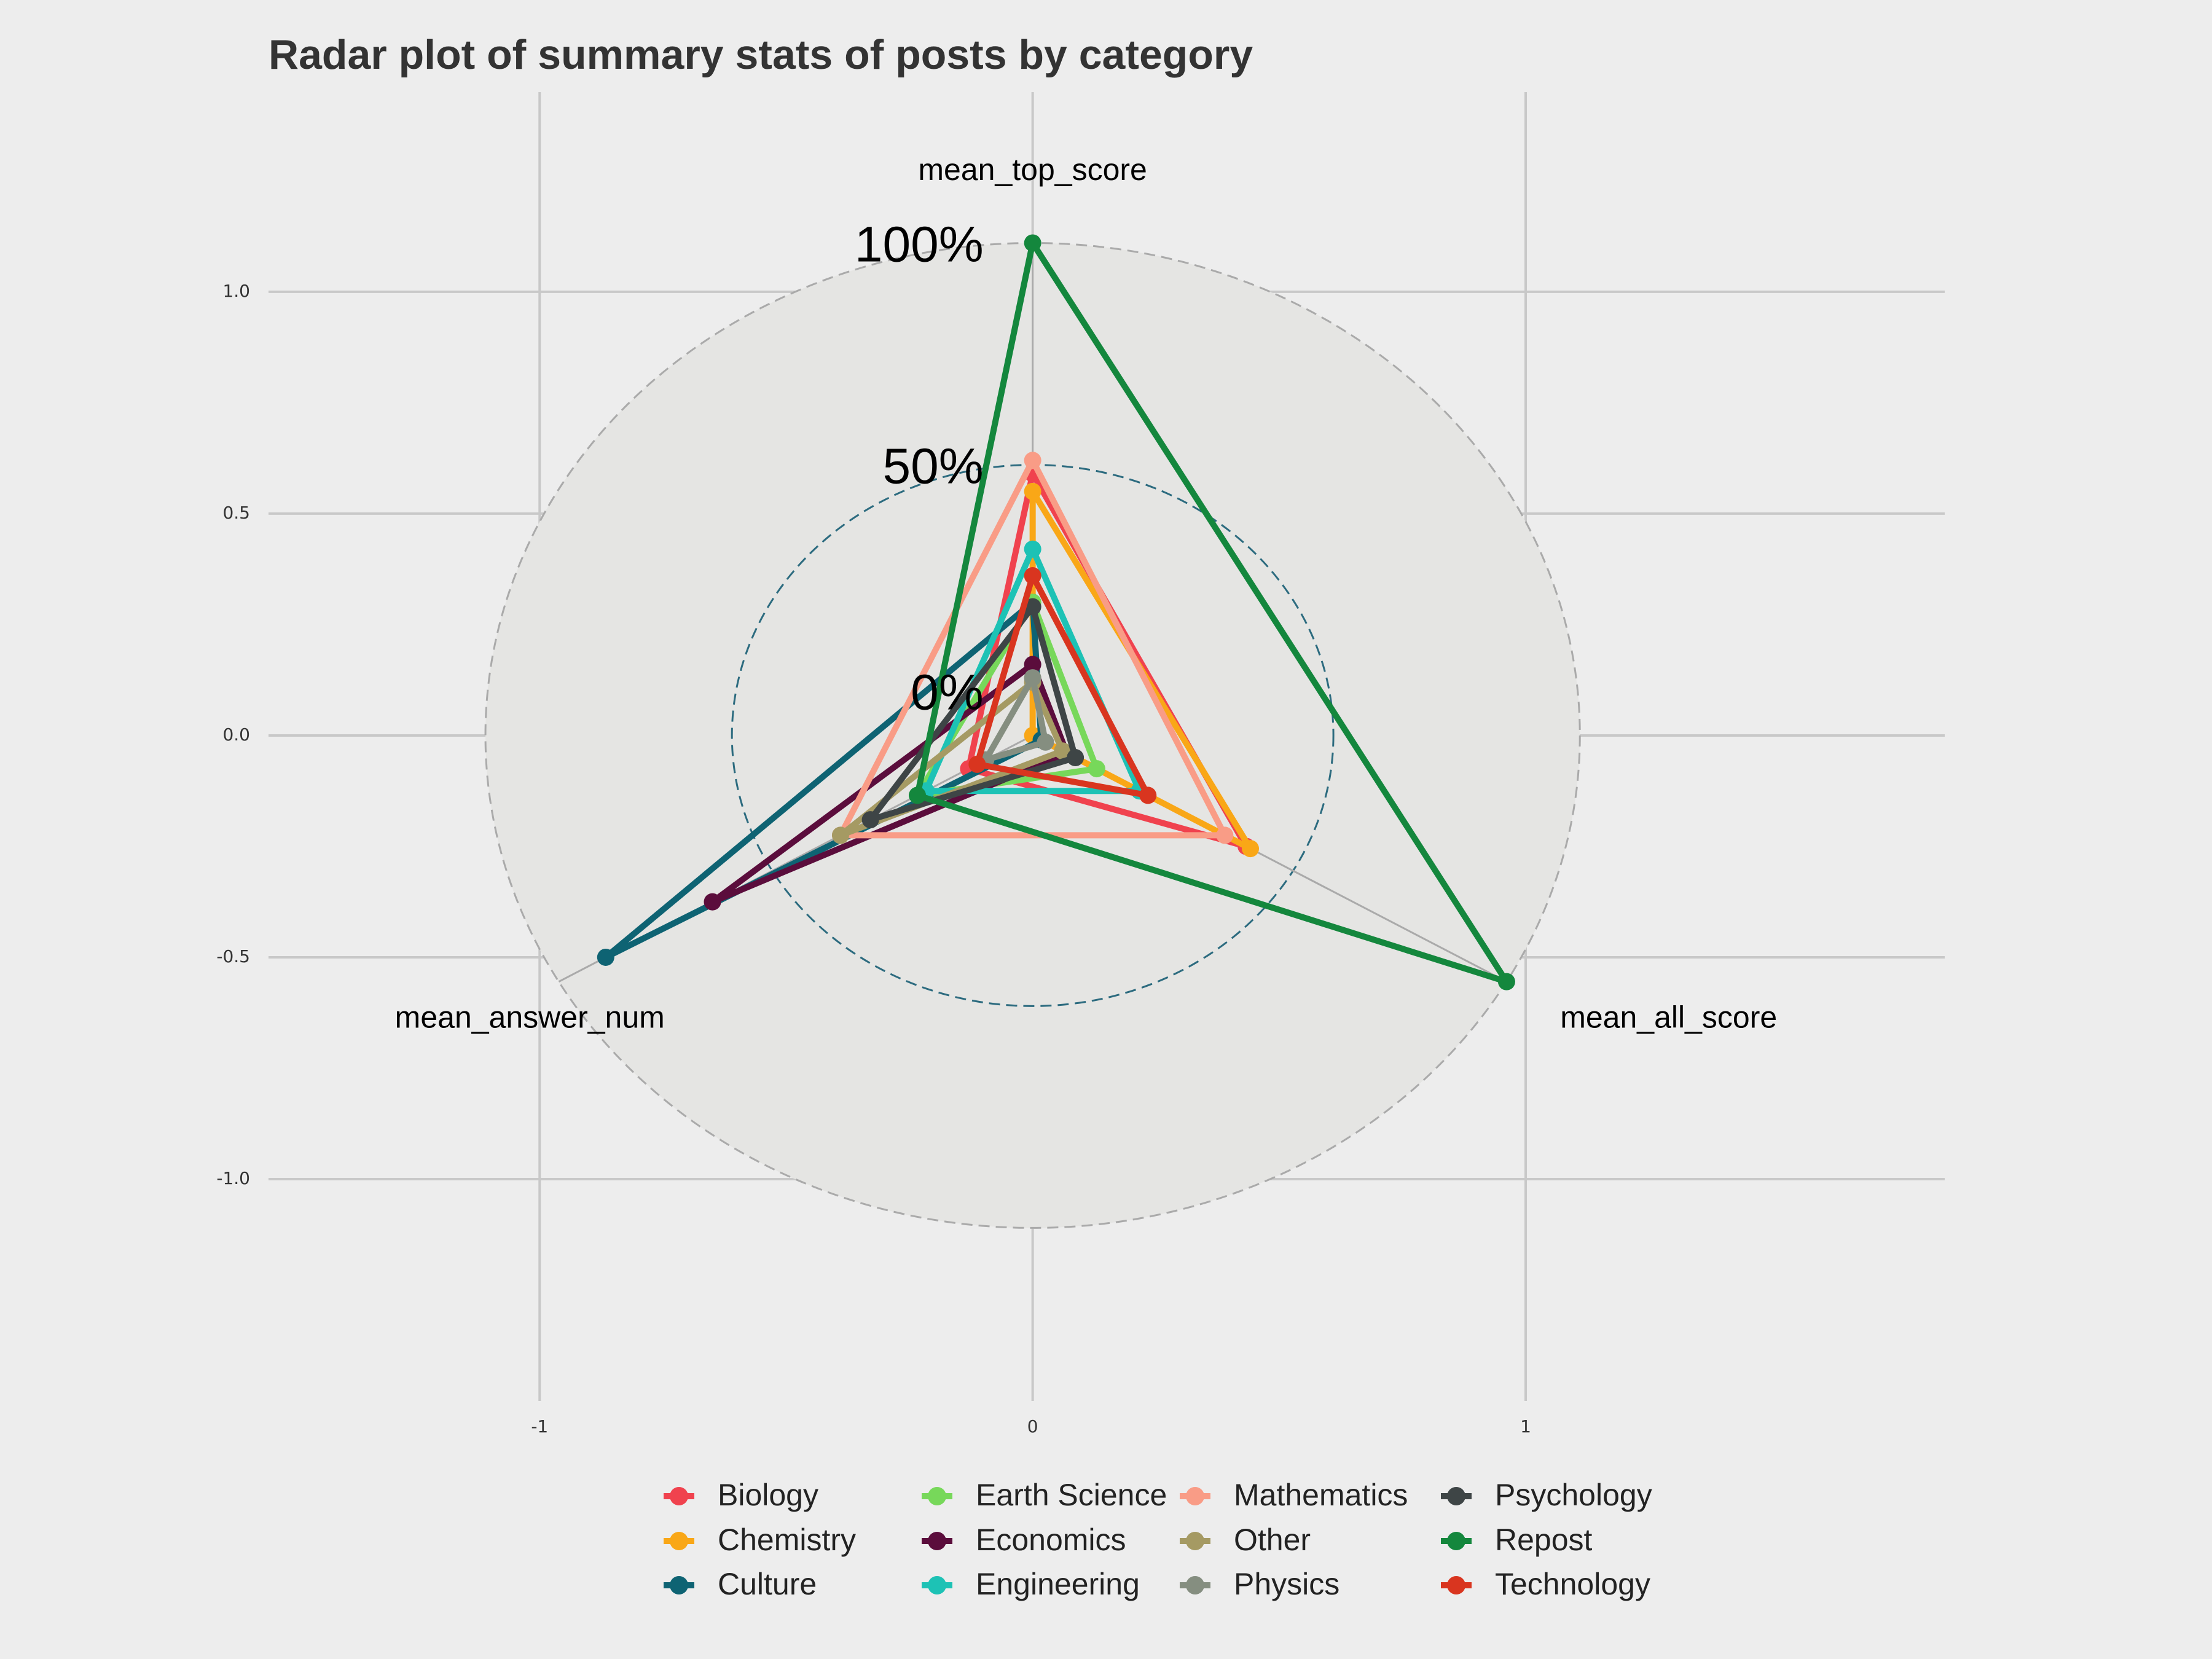 This screenshot has height=1659, width=2212. Describe the element at coordinates (1544, 1540) in the screenshot. I see `legend-label: Repost` at that location.